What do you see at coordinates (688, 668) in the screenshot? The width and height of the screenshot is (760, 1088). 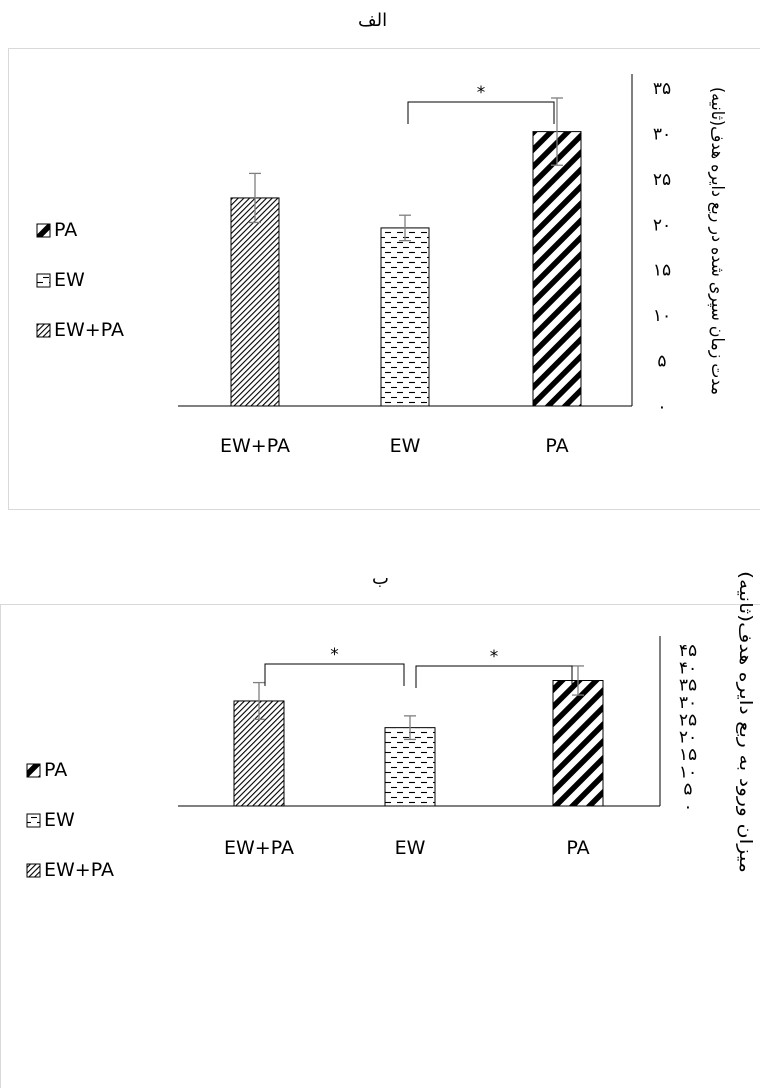 I see `y-tick-label: ۴۰` at bounding box center [688, 668].